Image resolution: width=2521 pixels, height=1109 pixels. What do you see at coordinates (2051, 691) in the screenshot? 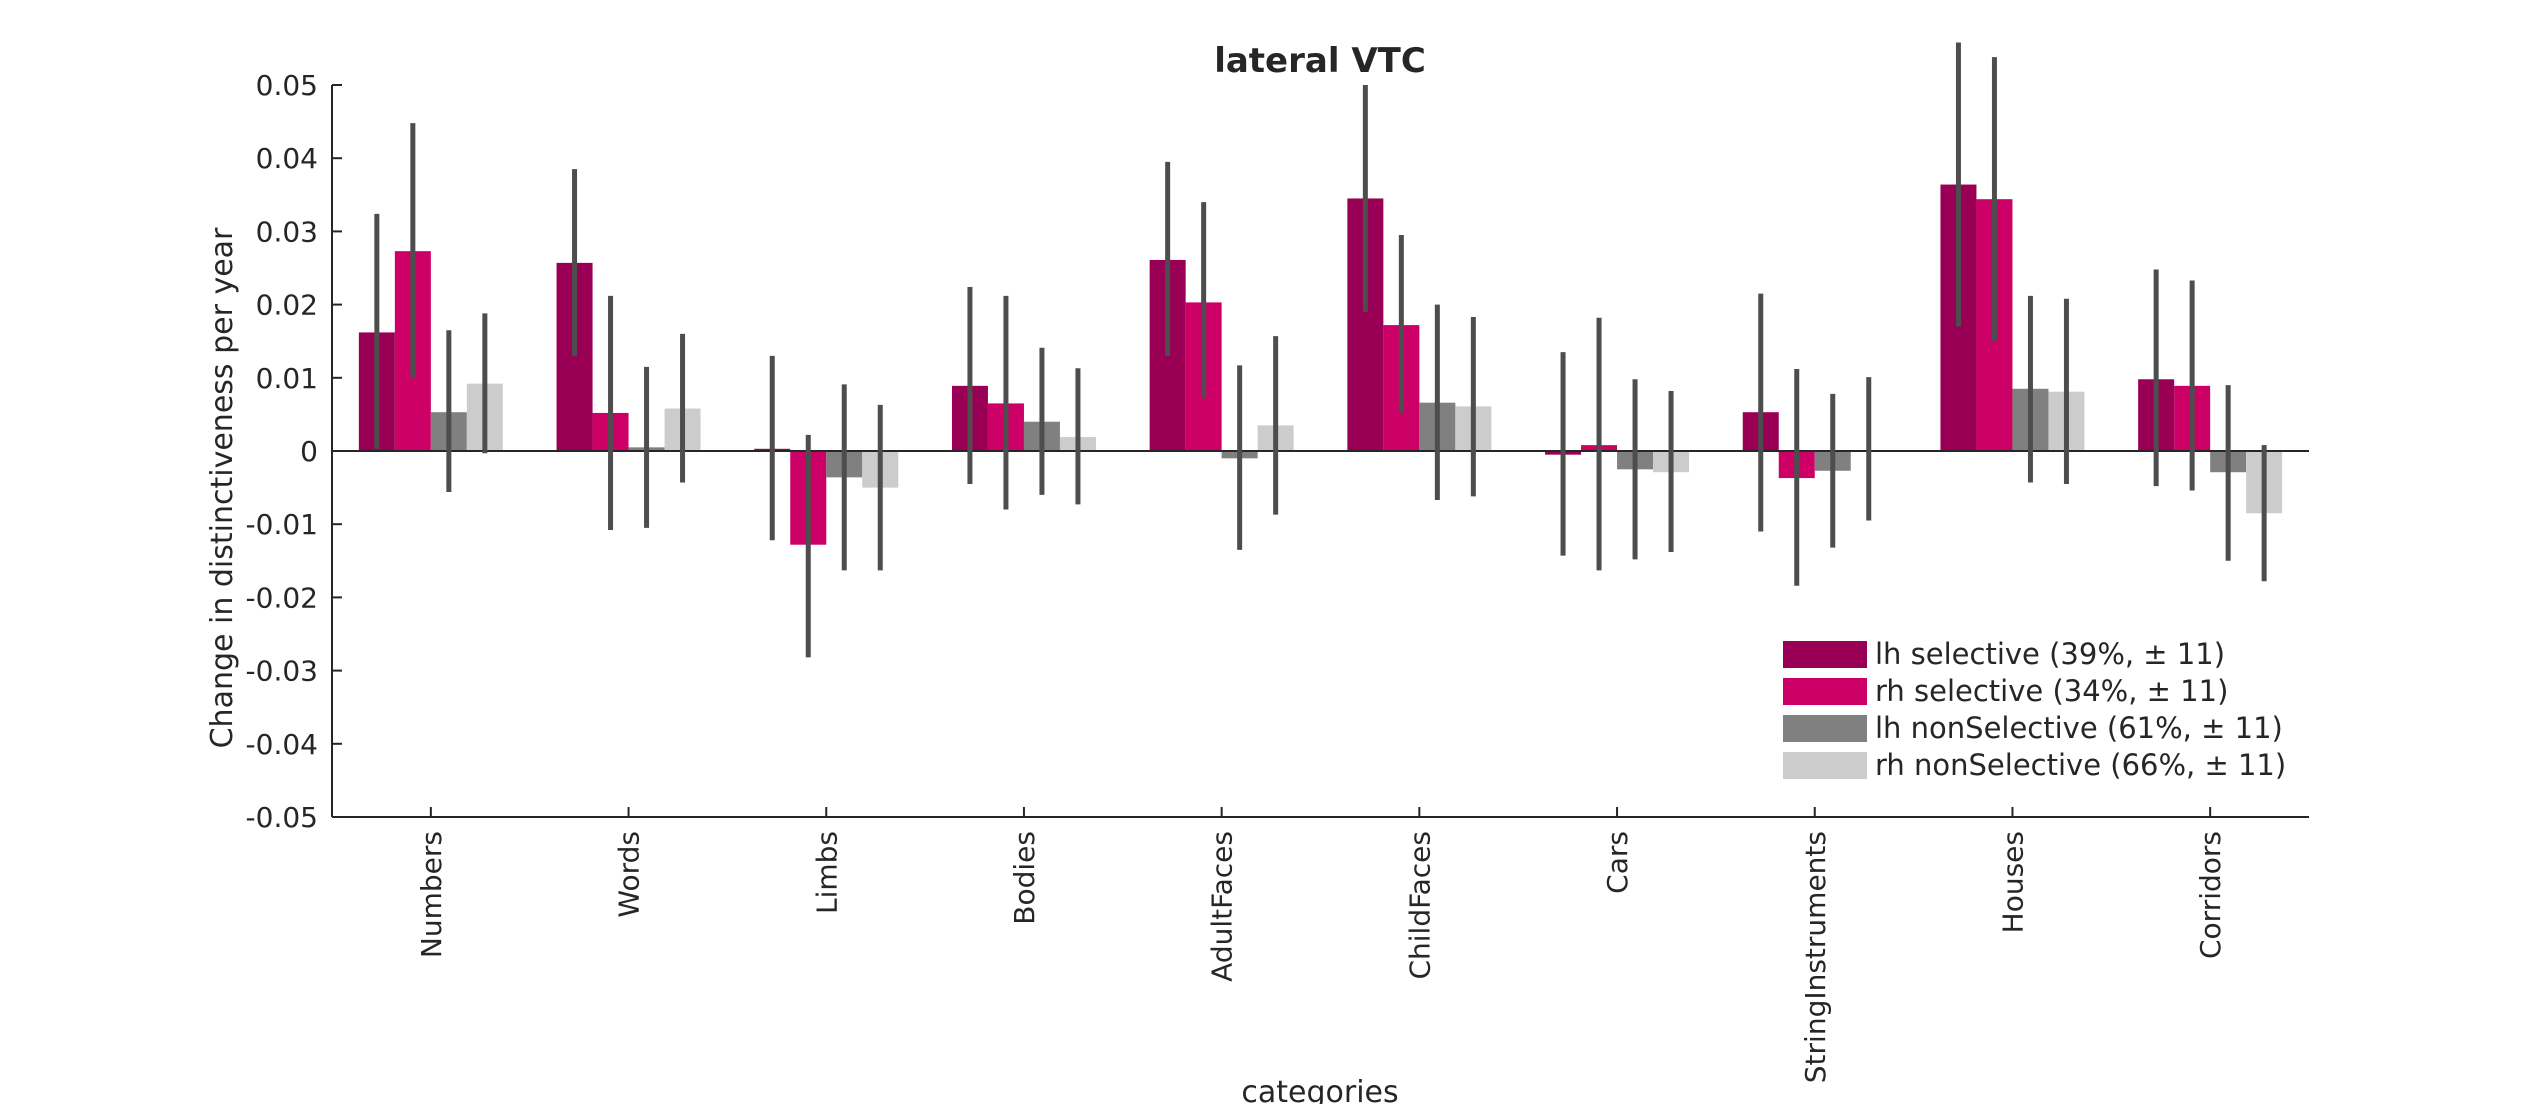
I see `legend-label: rh selective (34%, ± 11)` at bounding box center [2051, 691].